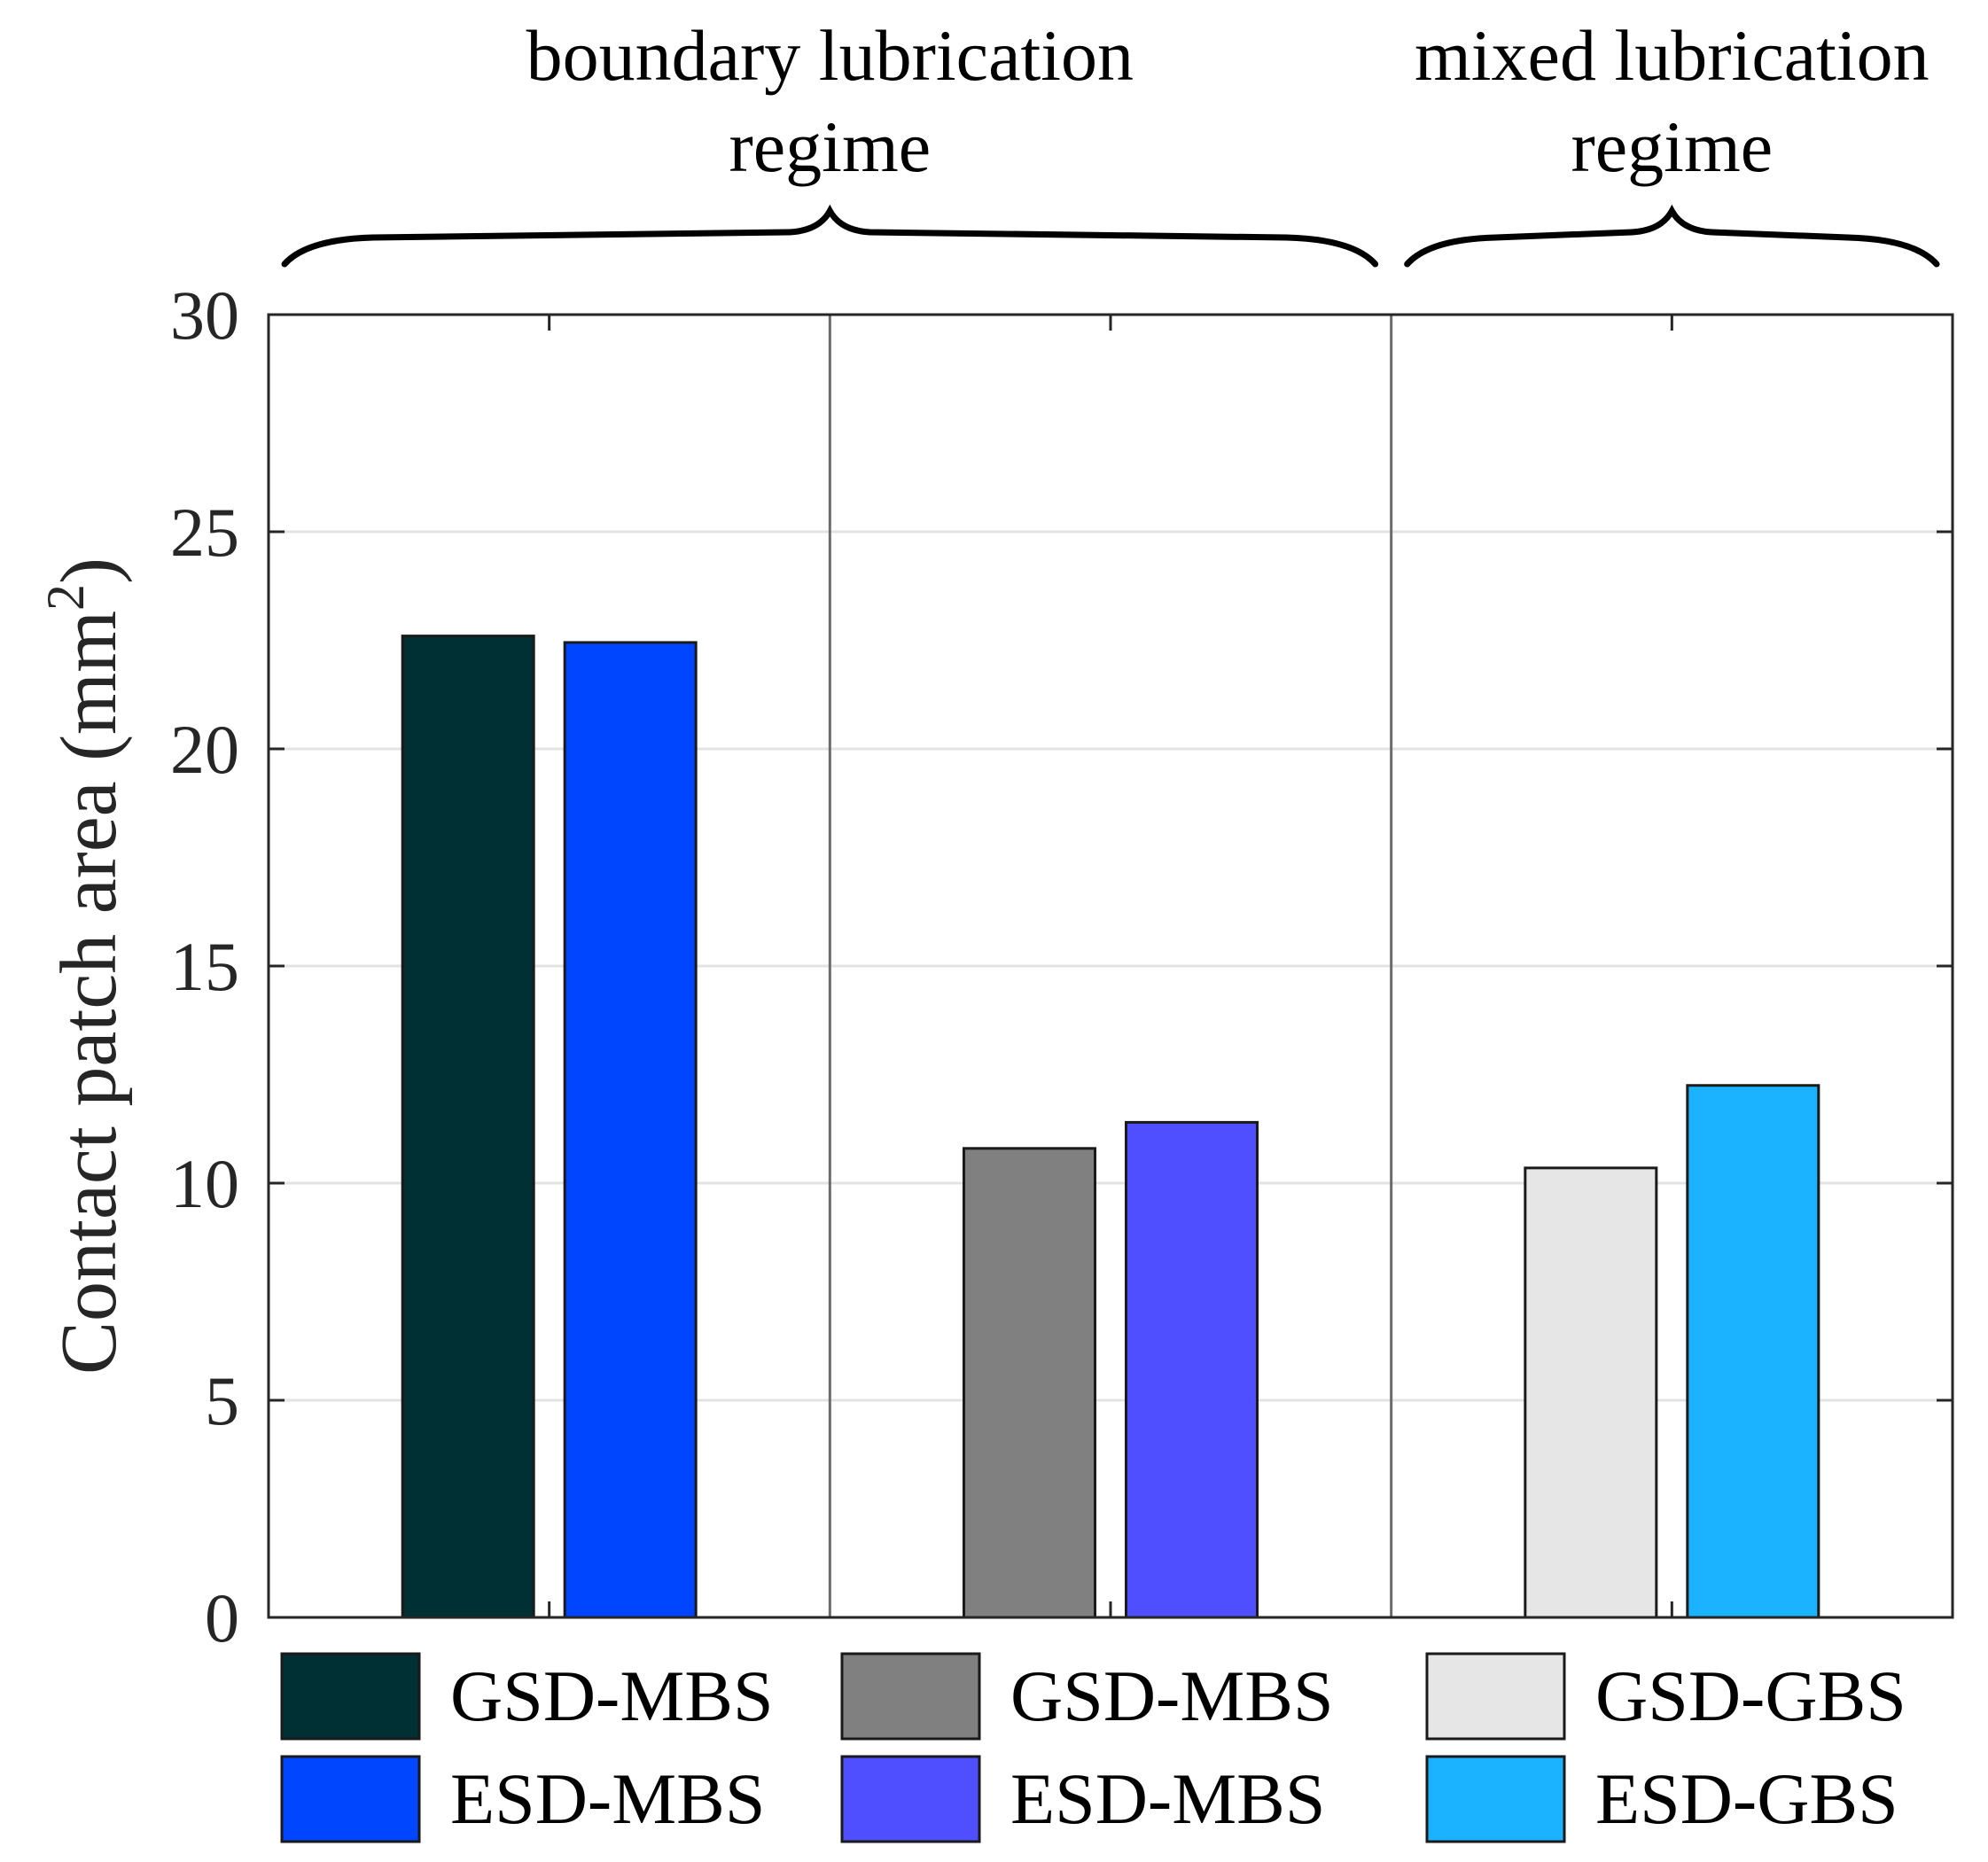  Describe the element at coordinates (205, 1183) in the screenshot. I see `y-tick-label: 10` at that location.